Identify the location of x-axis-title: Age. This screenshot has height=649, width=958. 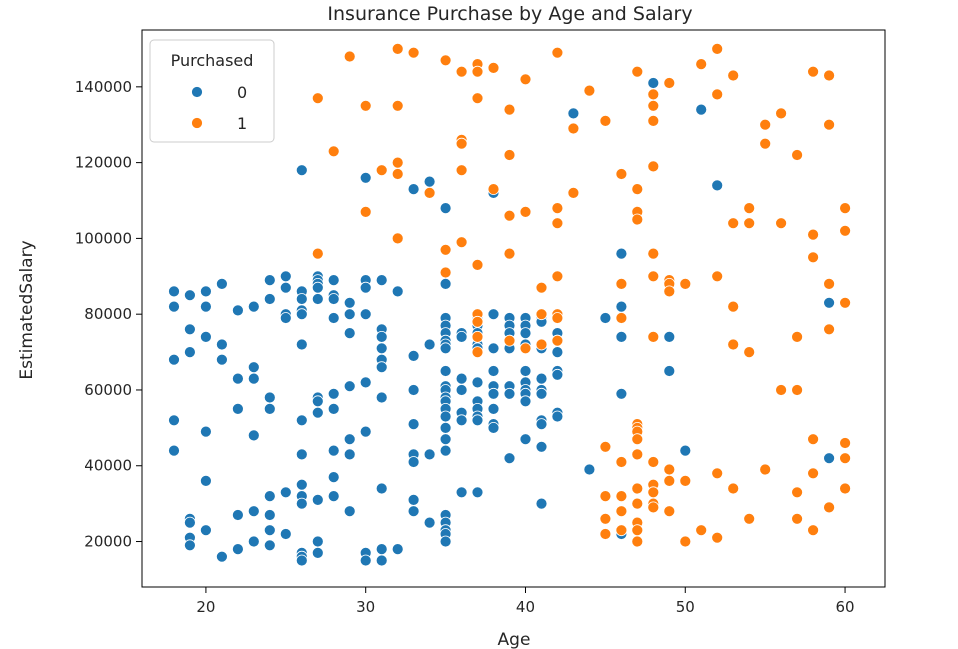
(514, 639).